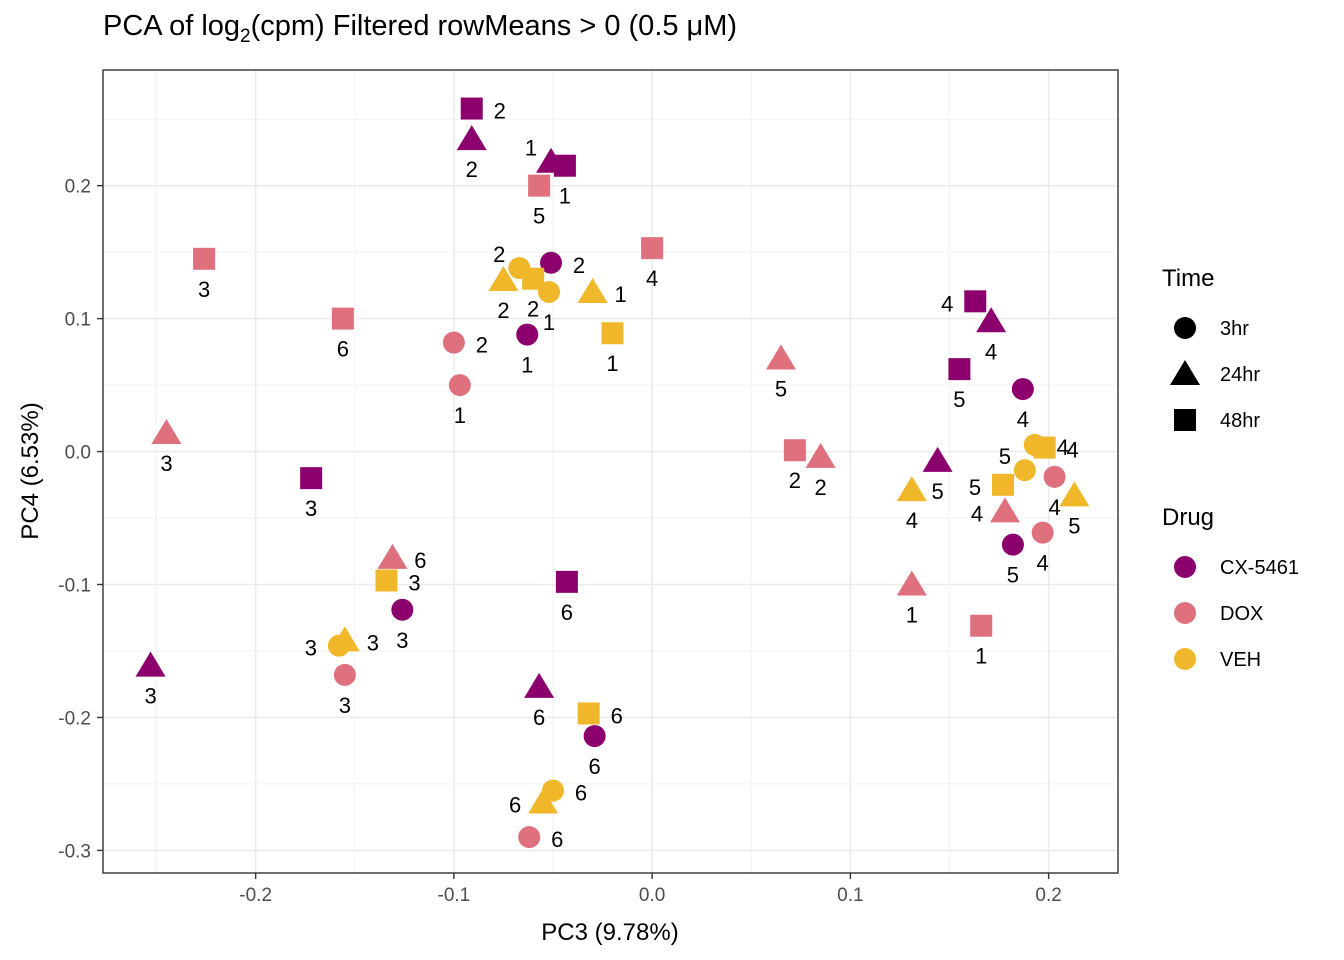 Image resolution: width=1344 pixels, height=960 pixels. Describe the element at coordinates (652, 895) in the screenshot. I see `x-tick-label: 0.0` at that location.